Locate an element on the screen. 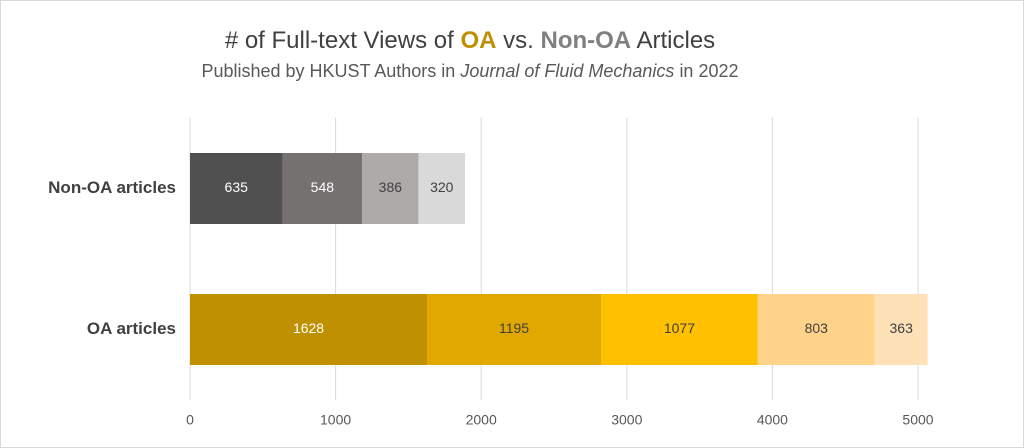 This screenshot has height=448, width=1024. title-part: vs. is located at coordinates (518, 40).